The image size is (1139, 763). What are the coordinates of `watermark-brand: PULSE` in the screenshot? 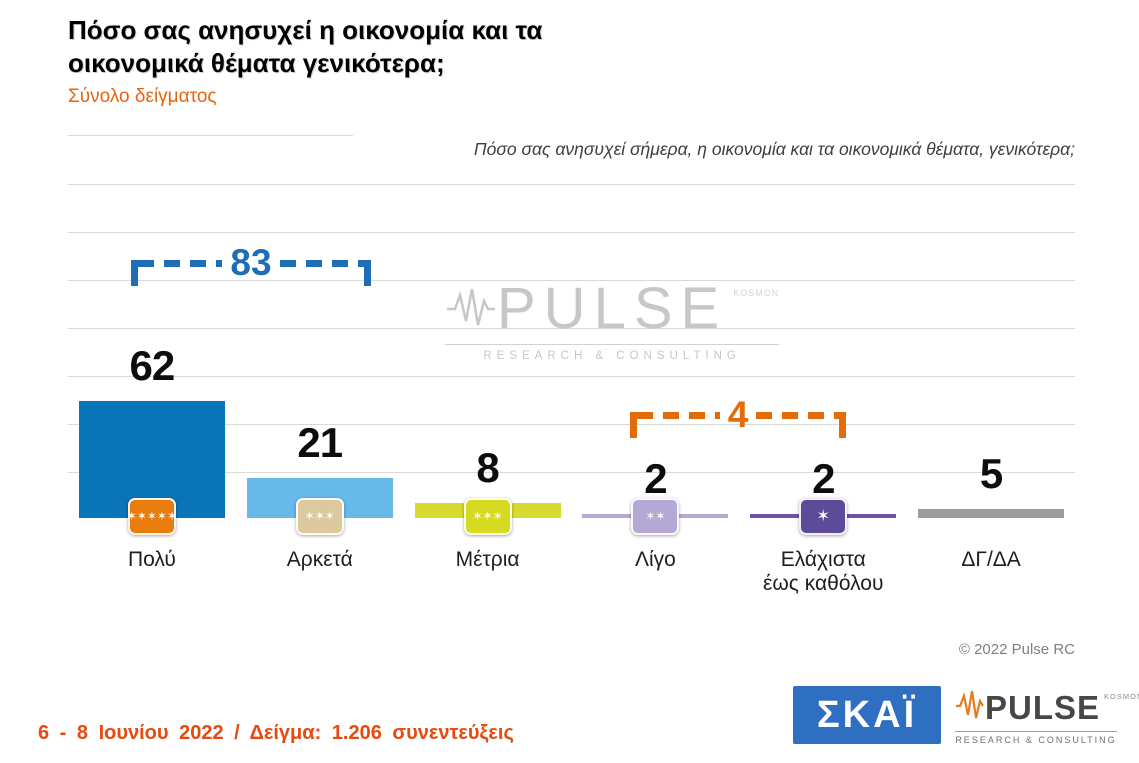 It's located at (612, 308).